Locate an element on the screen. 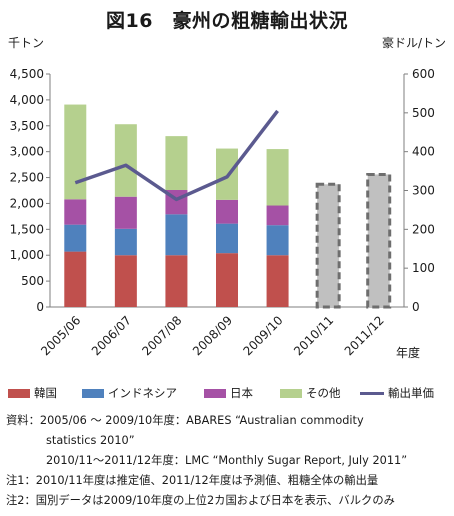 This screenshot has height=516, width=454. export-price-line is located at coordinates (176, 155).